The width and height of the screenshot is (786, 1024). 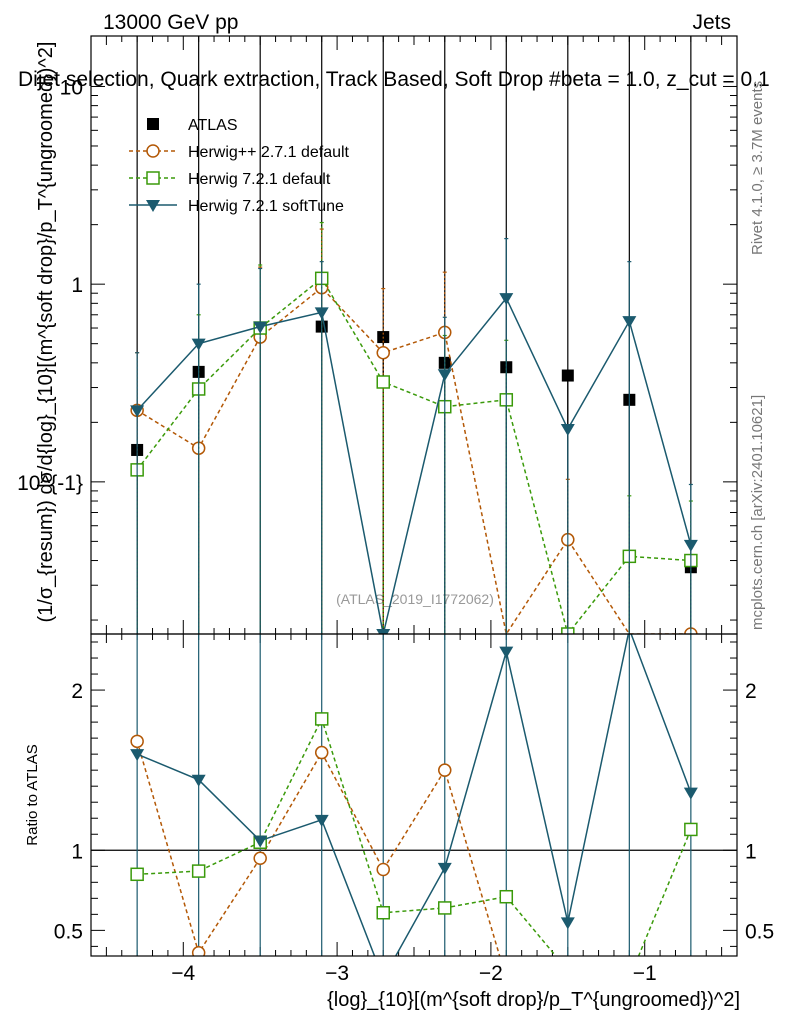 What do you see at coordinates (269, 152) in the screenshot?
I see `herwigpp-legend-label: Herwig++ 2.7.1 default` at bounding box center [269, 152].